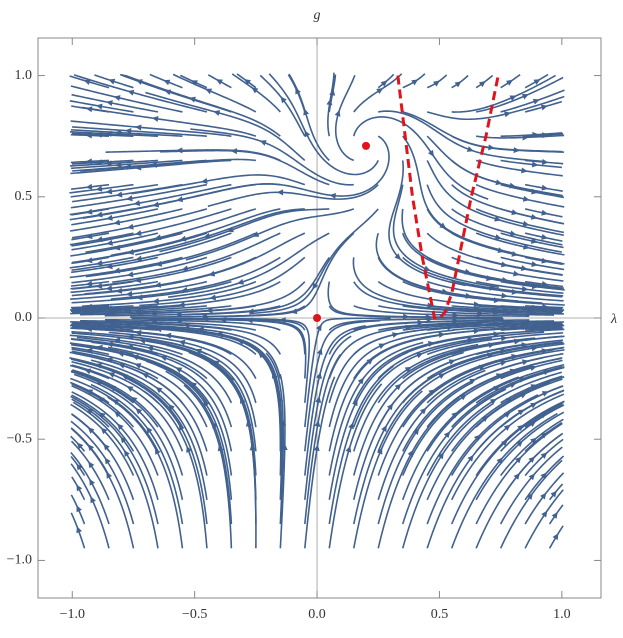 This screenshot has width=623, height=638. I want to click on x-tick-label: −1.0, so click(72, 614).